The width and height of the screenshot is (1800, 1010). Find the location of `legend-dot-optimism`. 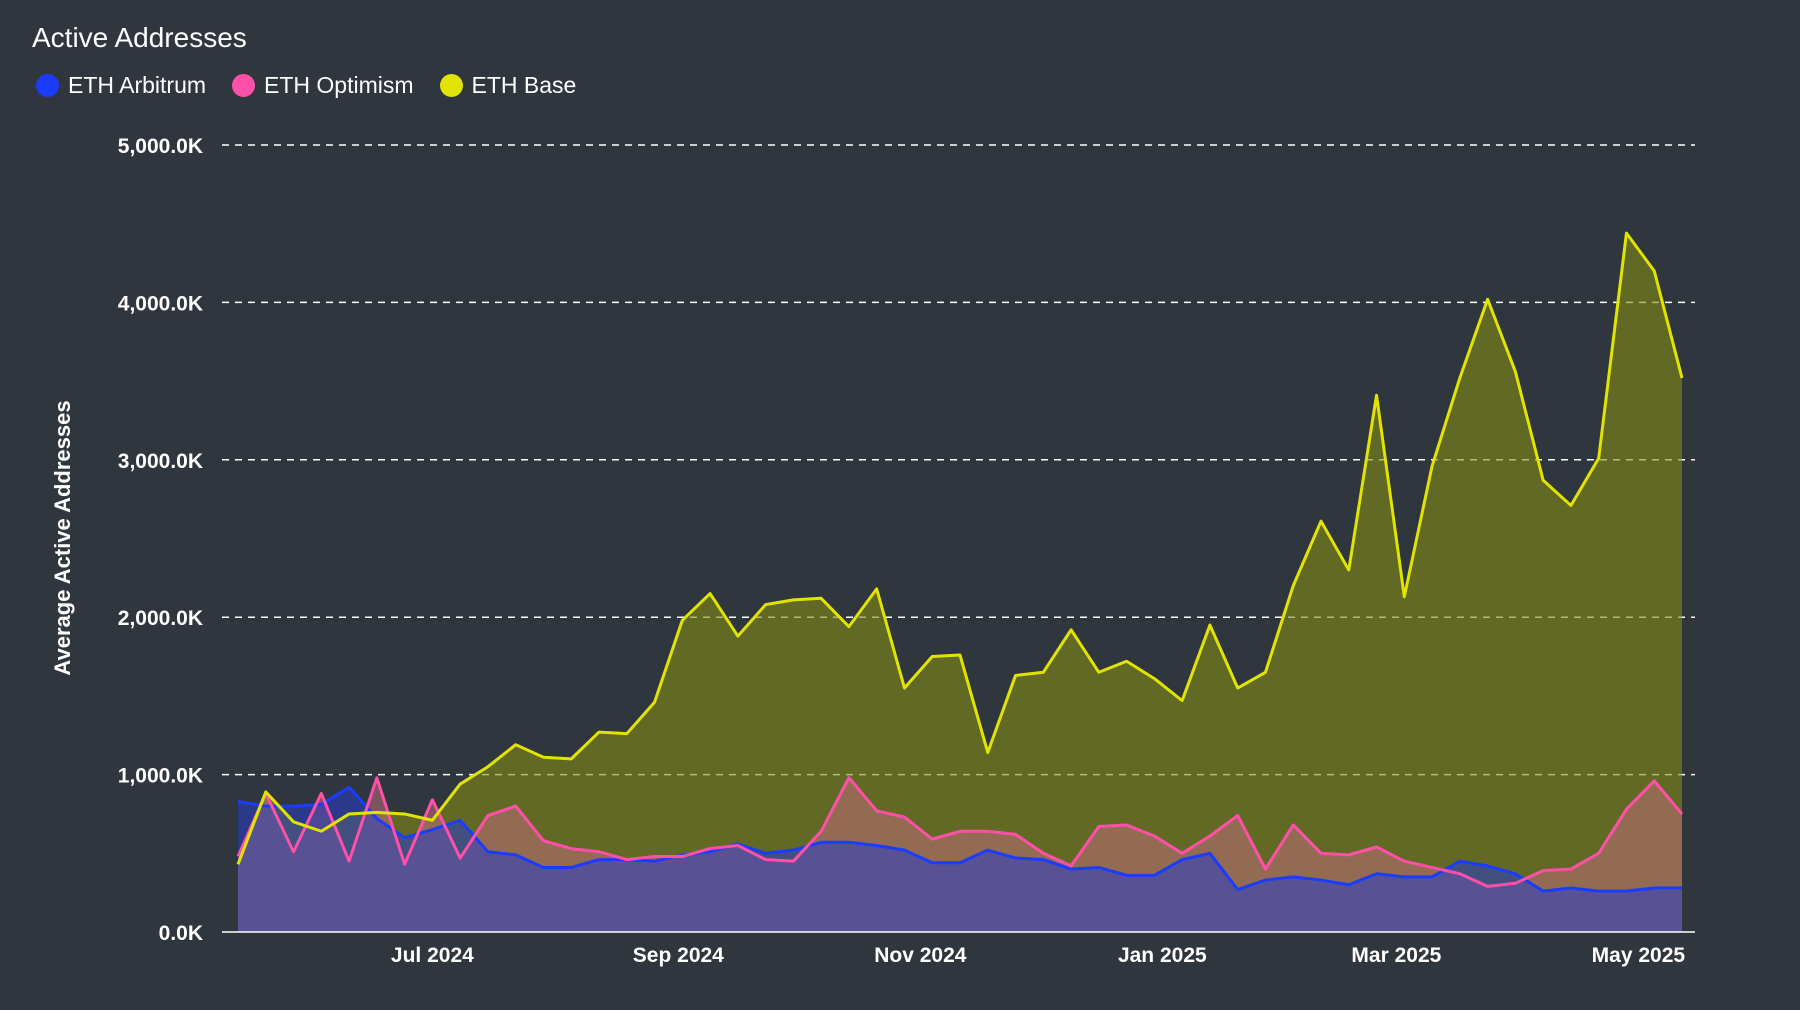

legend-dot-optimism is located at coordinates (244, 85).